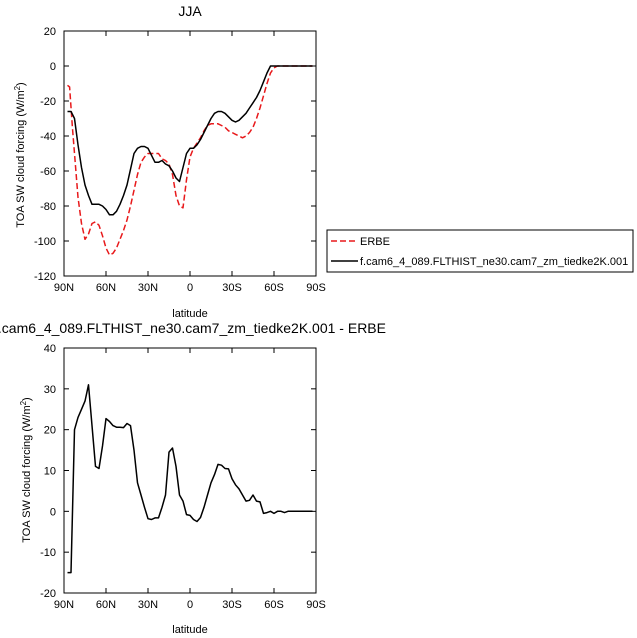  I want to click on top-y-tick-label: -80, so click(48, 207).